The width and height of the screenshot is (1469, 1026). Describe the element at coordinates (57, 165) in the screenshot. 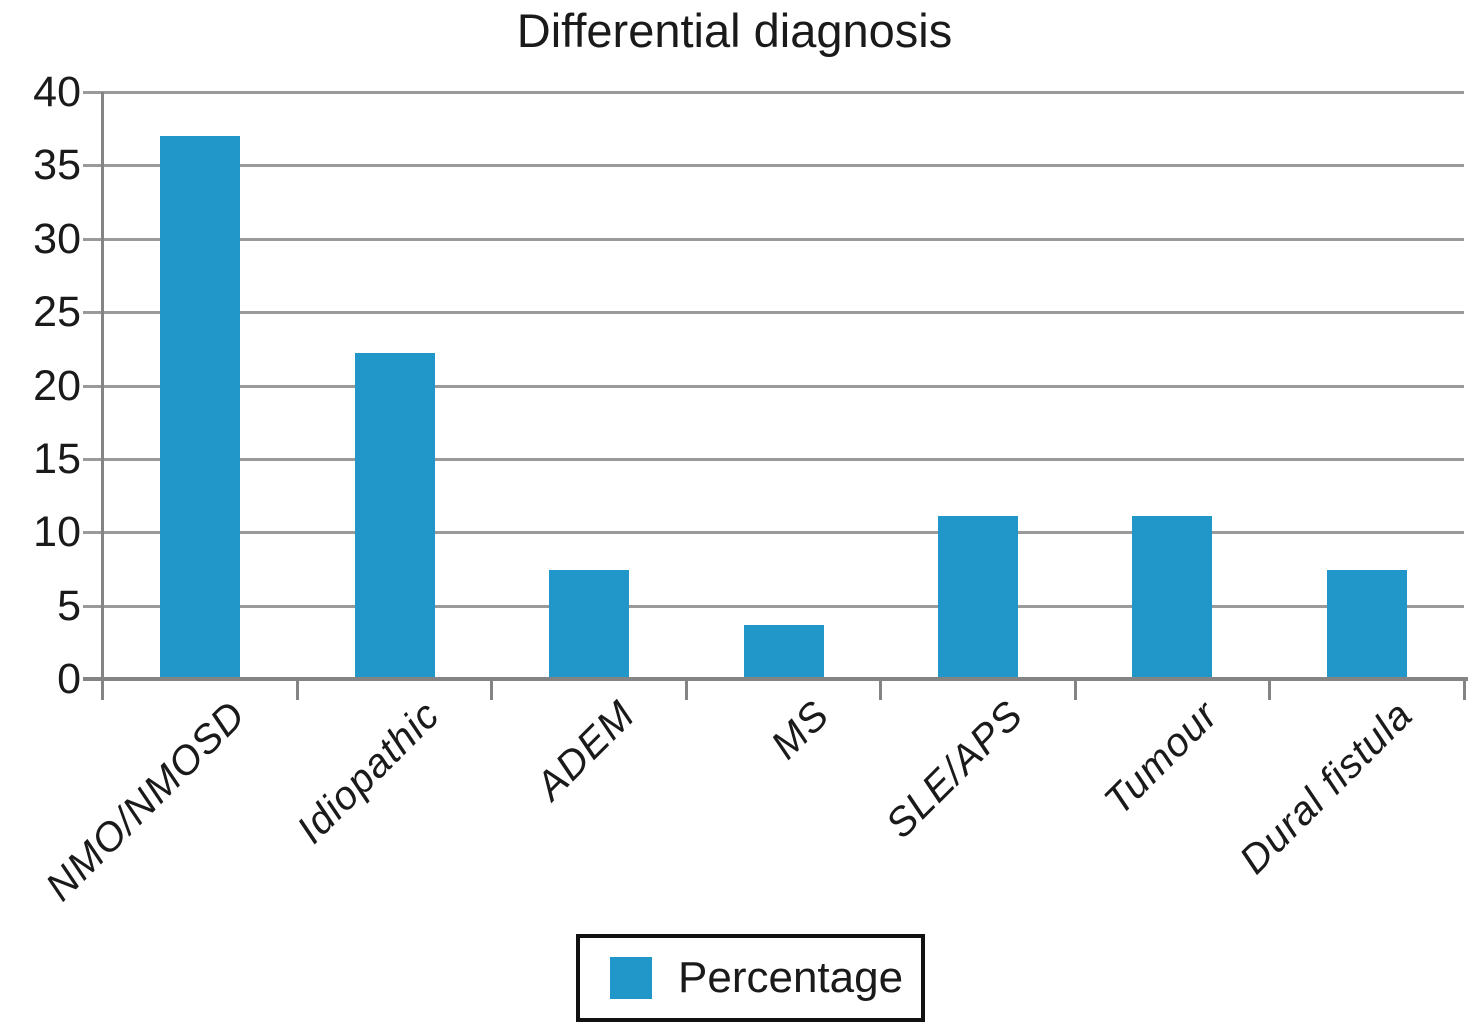

I see `y-tick-label: 35` at that location.